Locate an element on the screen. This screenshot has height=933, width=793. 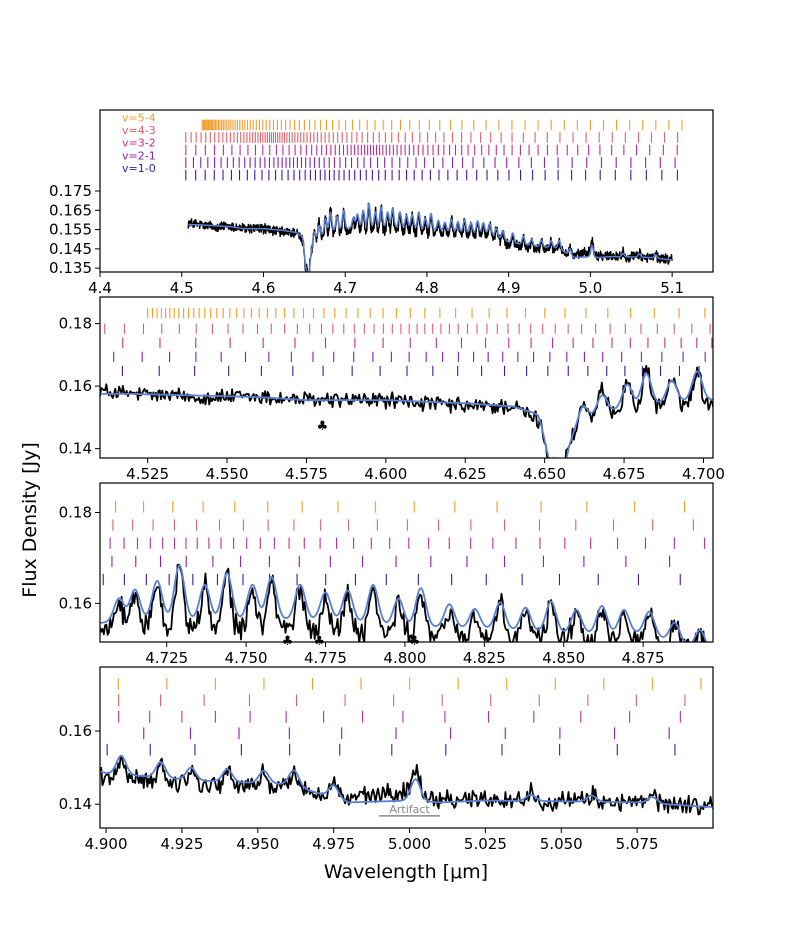
club-marker: ♣ is located at coordinates (323, 426).